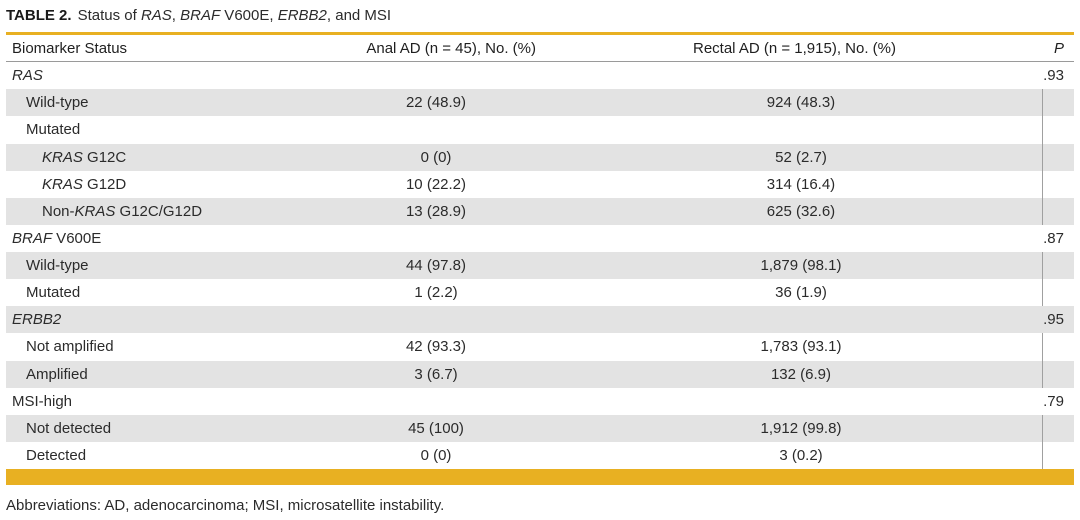  Describe the element at coordinates (1053, 238) in the screenshot. I see `p-value: .87` at that location.